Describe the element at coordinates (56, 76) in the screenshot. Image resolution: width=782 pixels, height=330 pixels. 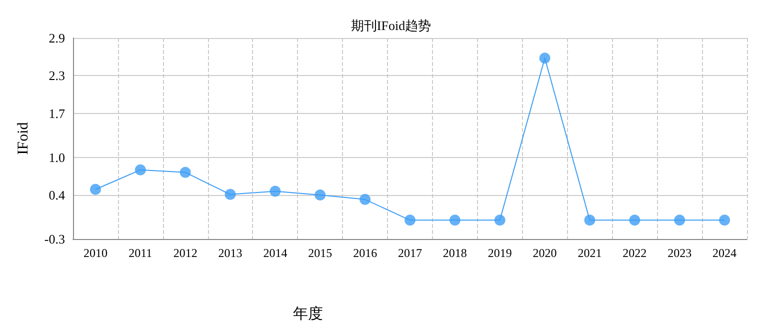
I see `y-tick-label: 2.3` at that location.